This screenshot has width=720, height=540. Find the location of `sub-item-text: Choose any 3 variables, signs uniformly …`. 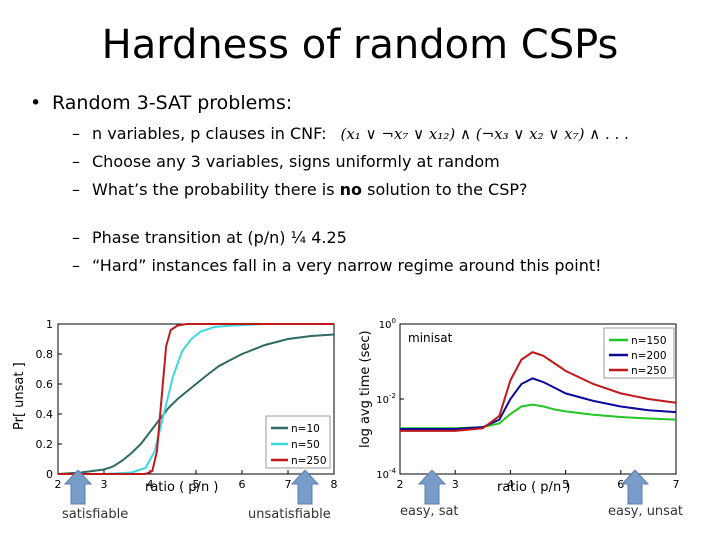

sub-item-text: Choose any 3 variables, signs uniformly … is located at coordinates (296, 161).